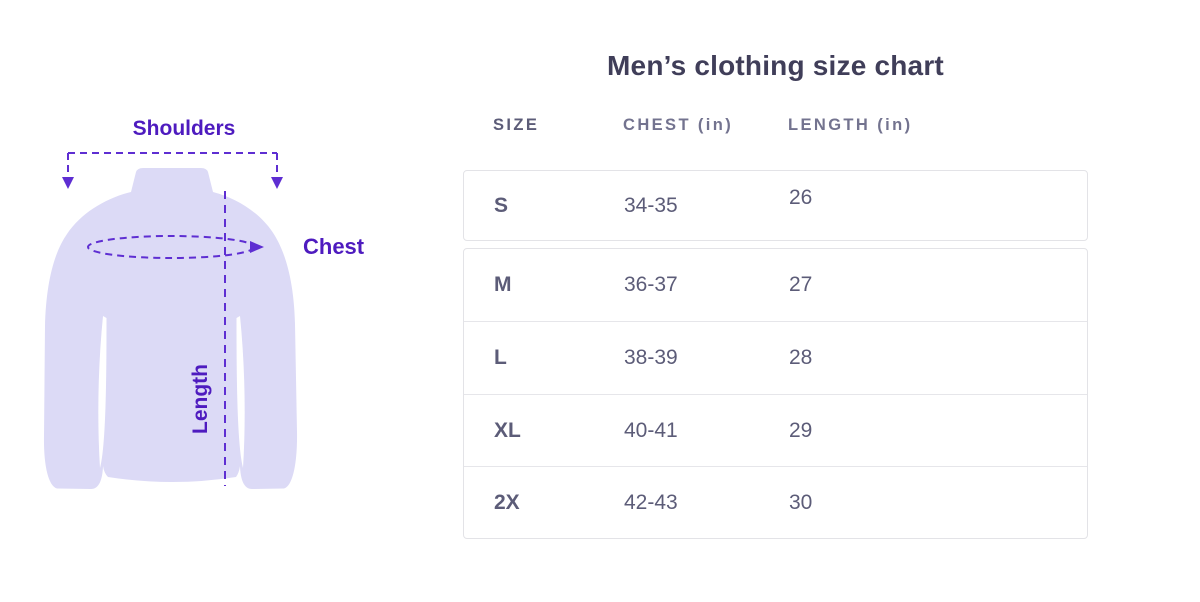 The image size is (1200, 602). What do you see at coordinates (257, 247) in the screenshot?
I see `chest-arrow` at bounding box center [257, 247].